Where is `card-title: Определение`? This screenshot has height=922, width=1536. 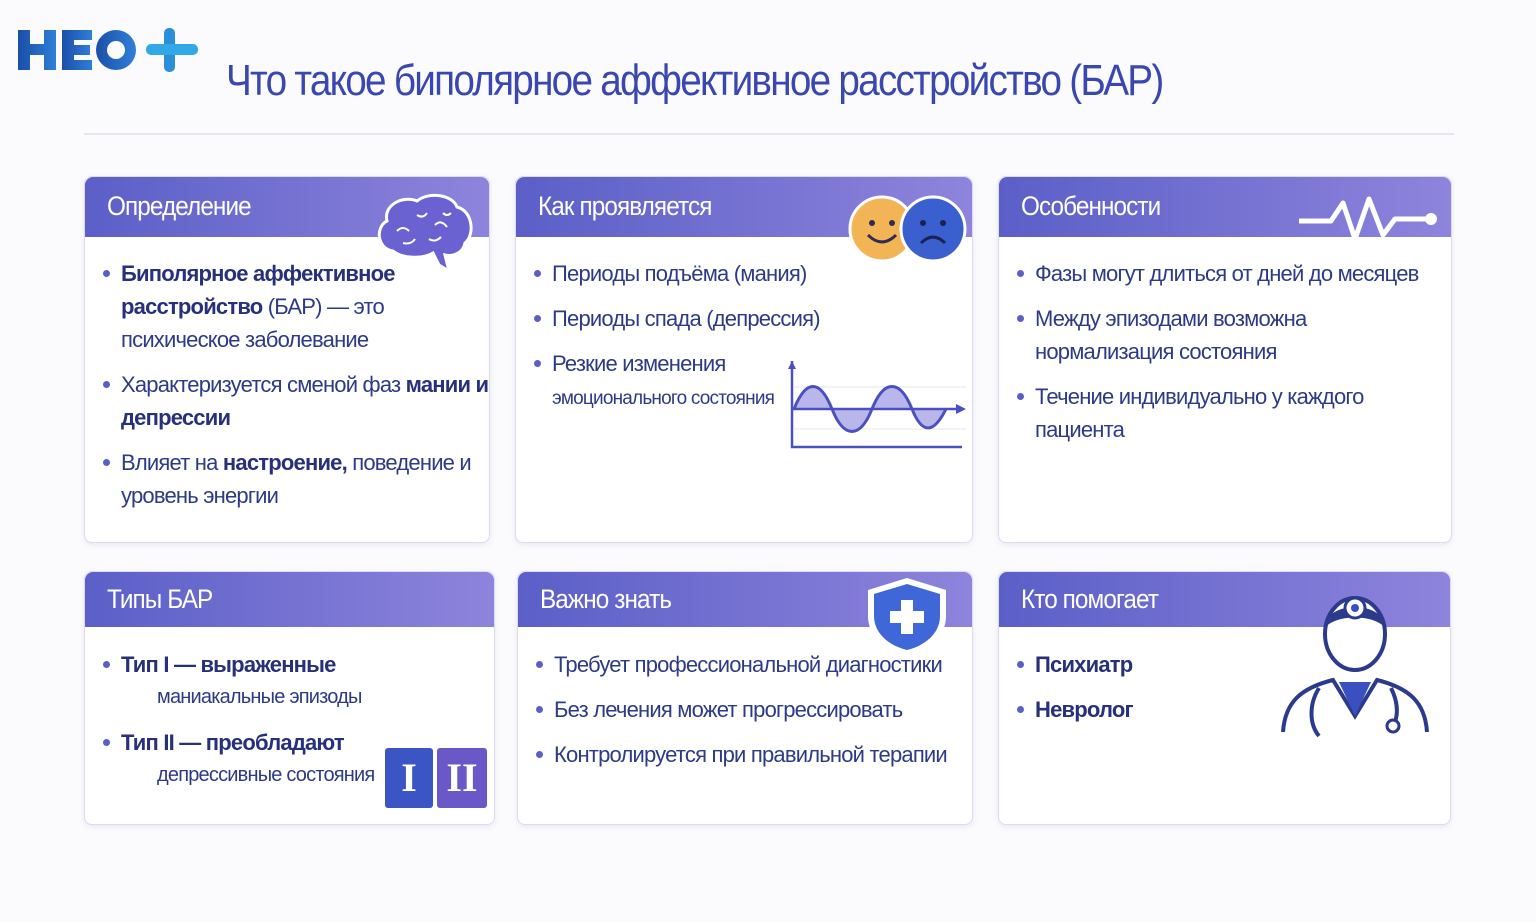
card-title: Определение is located at coordinates (179, 206).